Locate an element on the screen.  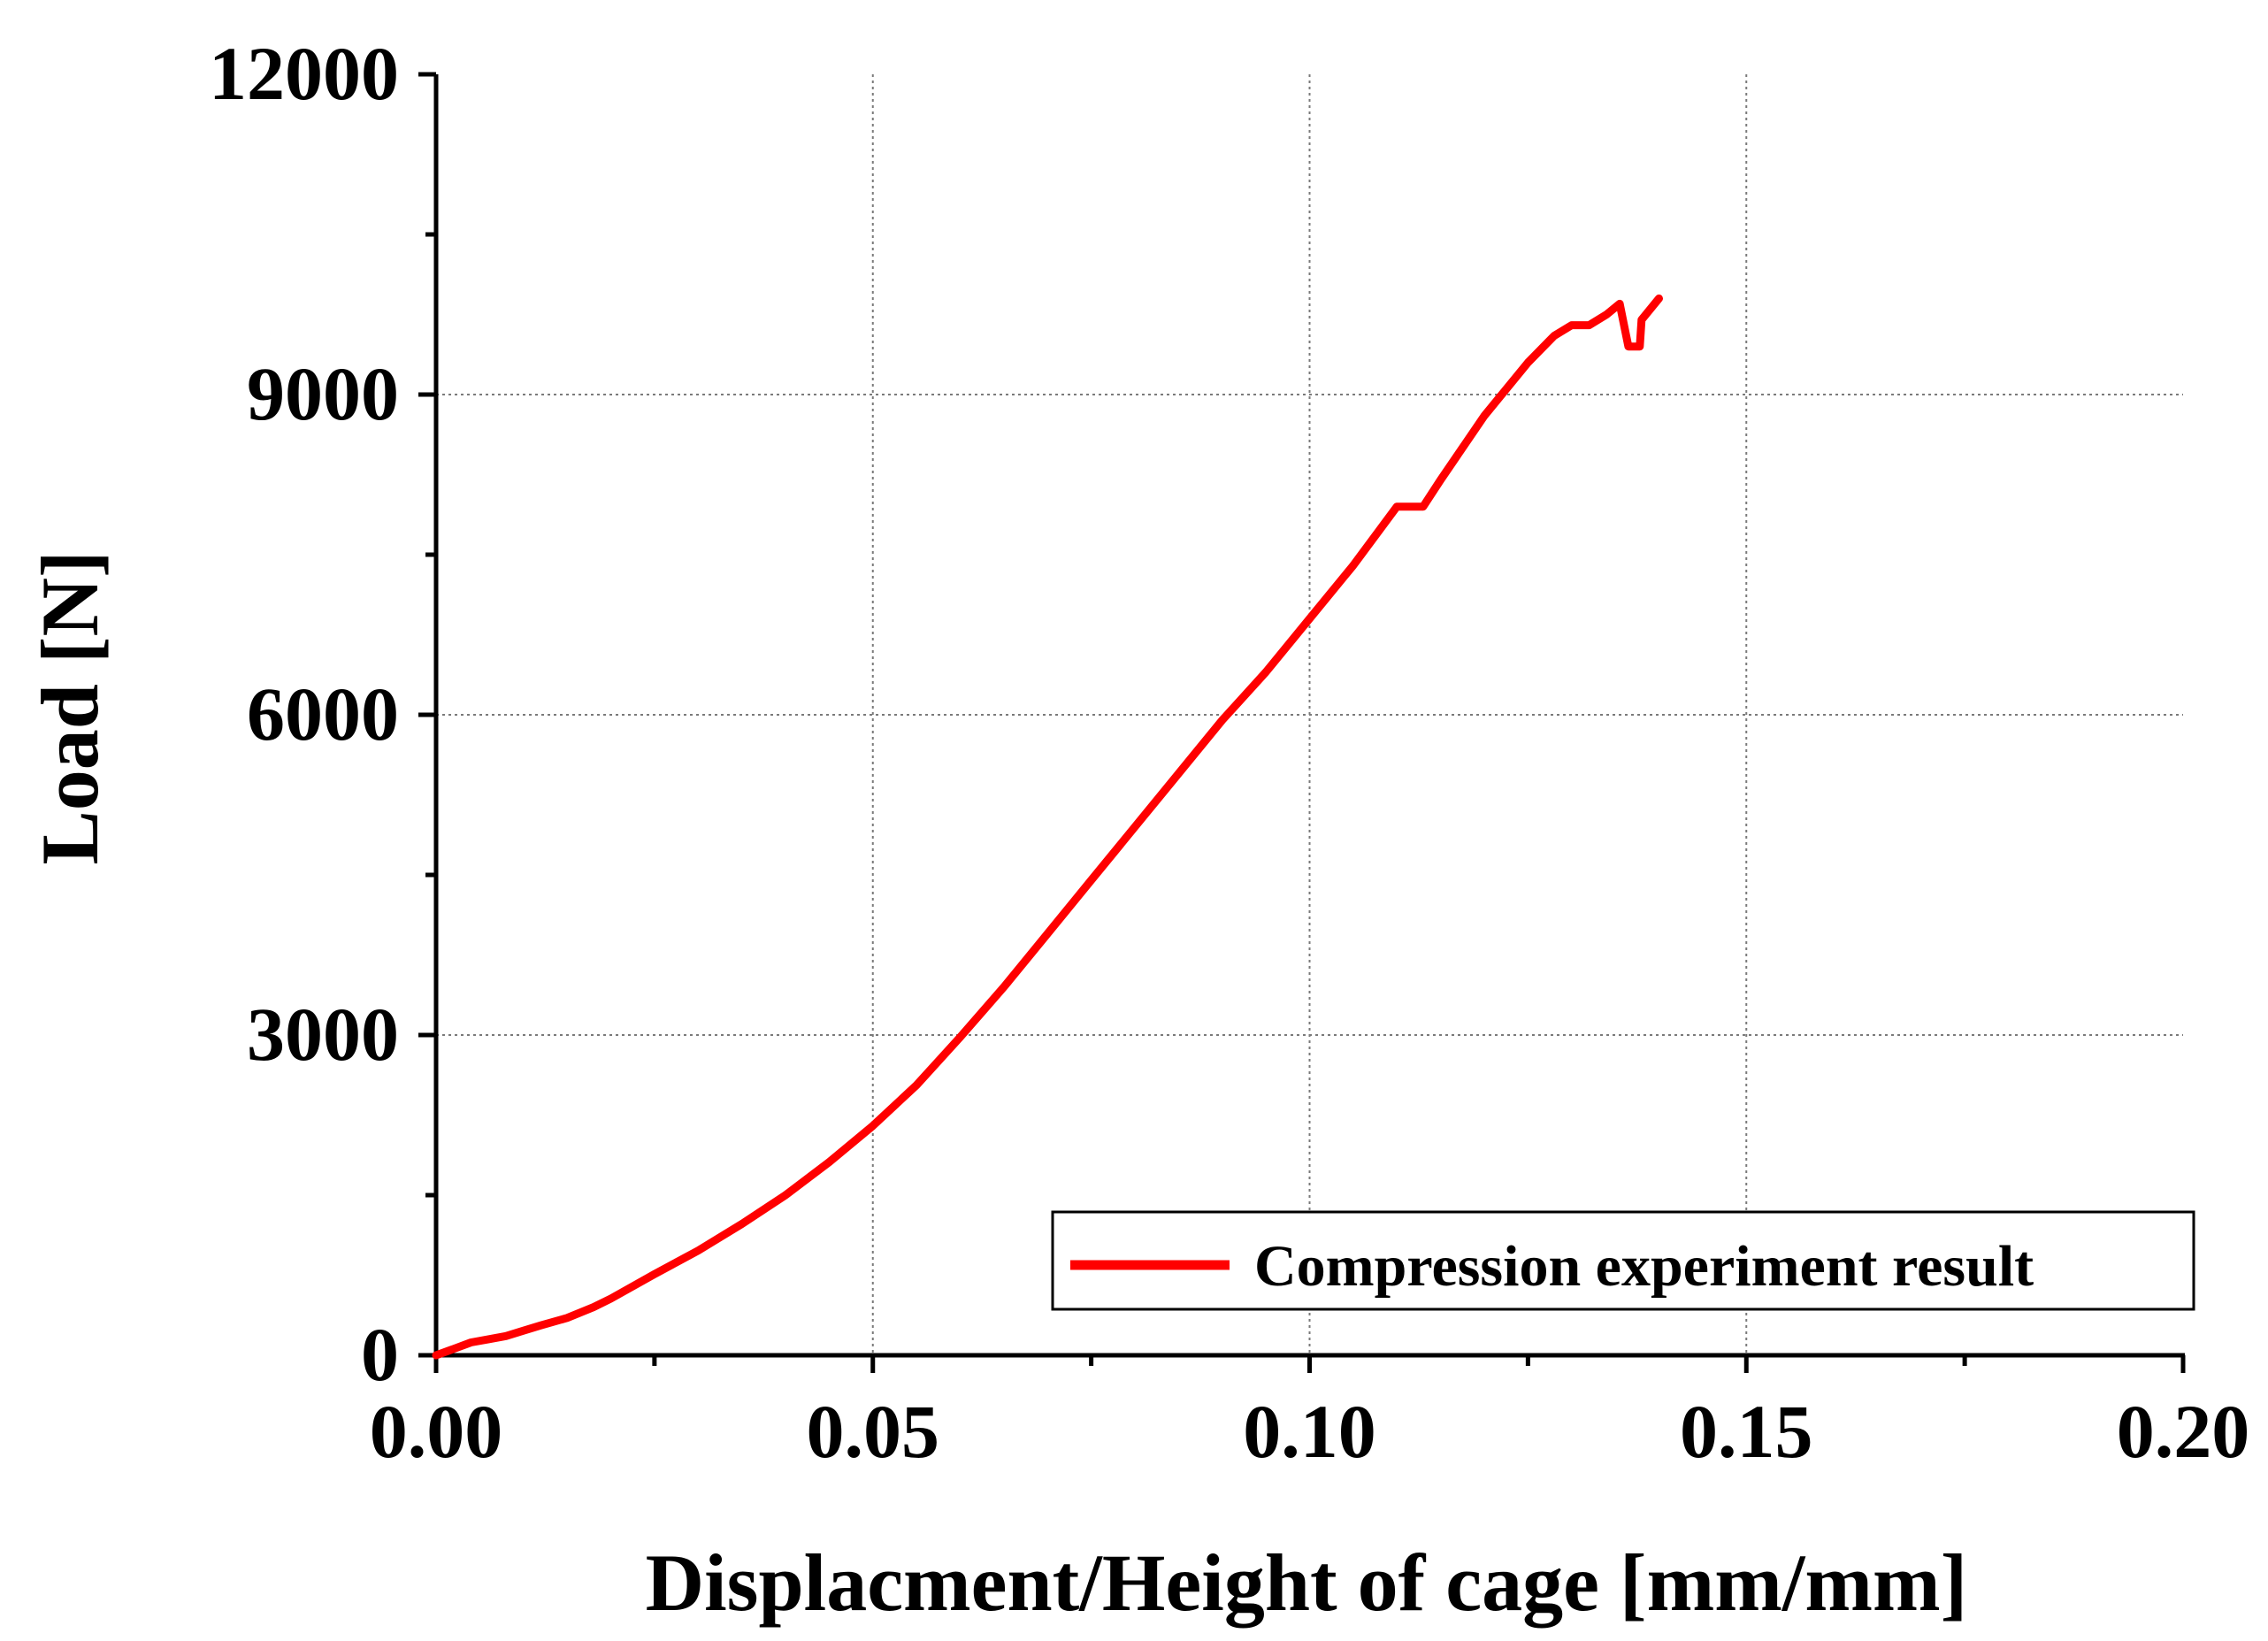
y-tick-label: 0 is located at coordinates (380, 1355).